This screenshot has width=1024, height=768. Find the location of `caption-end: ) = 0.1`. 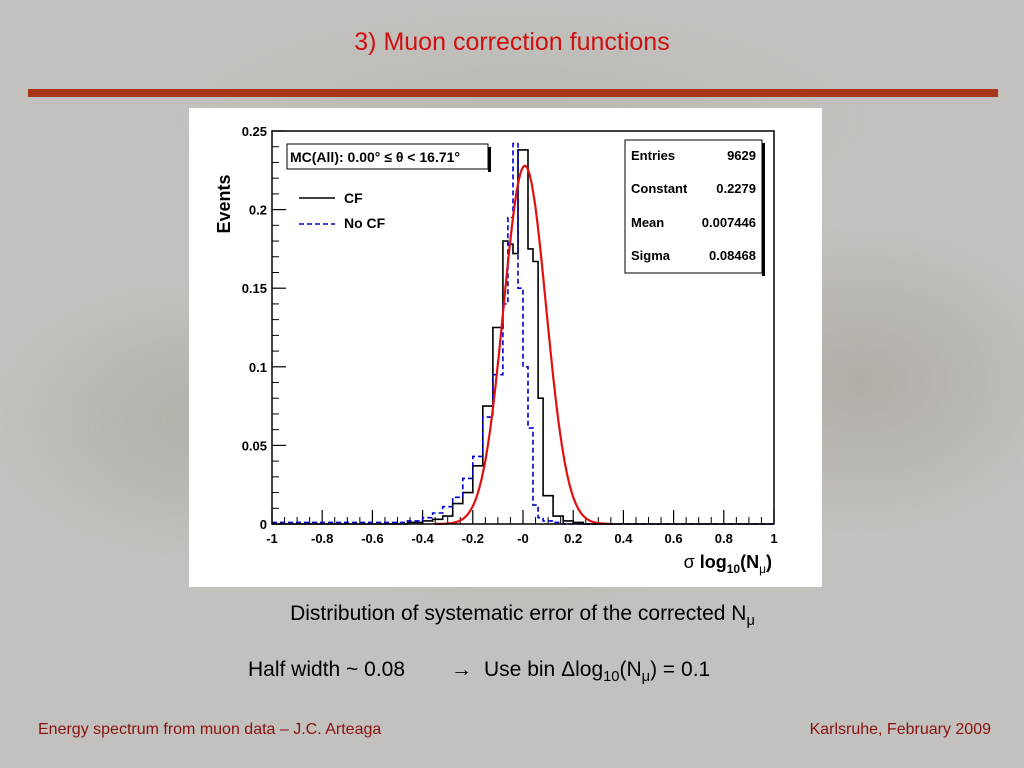

caption-end: ) = 0.1 is located at coordinates (680, 669).